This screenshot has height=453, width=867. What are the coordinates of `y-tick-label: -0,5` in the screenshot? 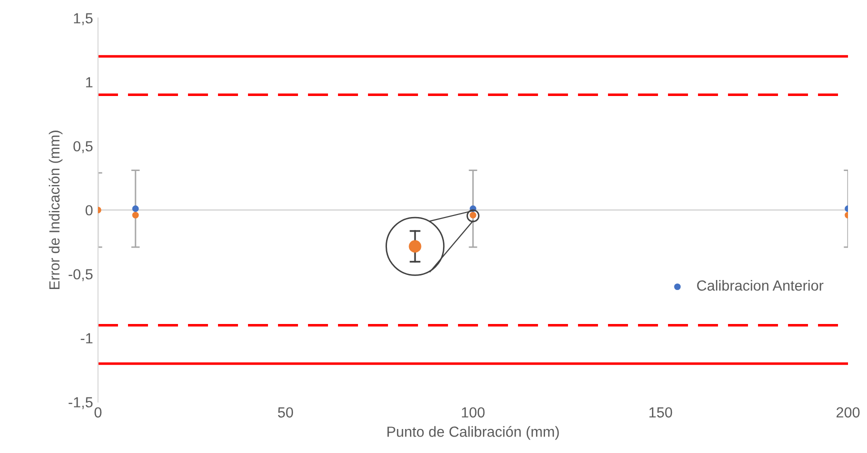 It's located at (80, 275).